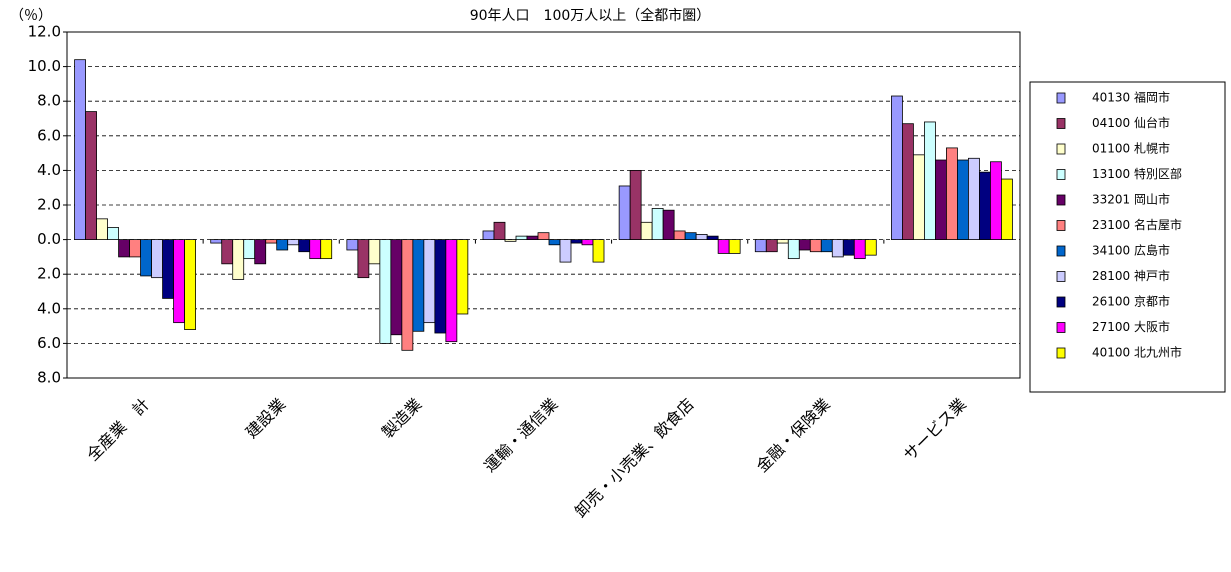 This screenshot has height=572, width=1231. Describe the element at coordinates (265, 418) in the screenshot. I see `x-tick-label: 建設業` at that location.